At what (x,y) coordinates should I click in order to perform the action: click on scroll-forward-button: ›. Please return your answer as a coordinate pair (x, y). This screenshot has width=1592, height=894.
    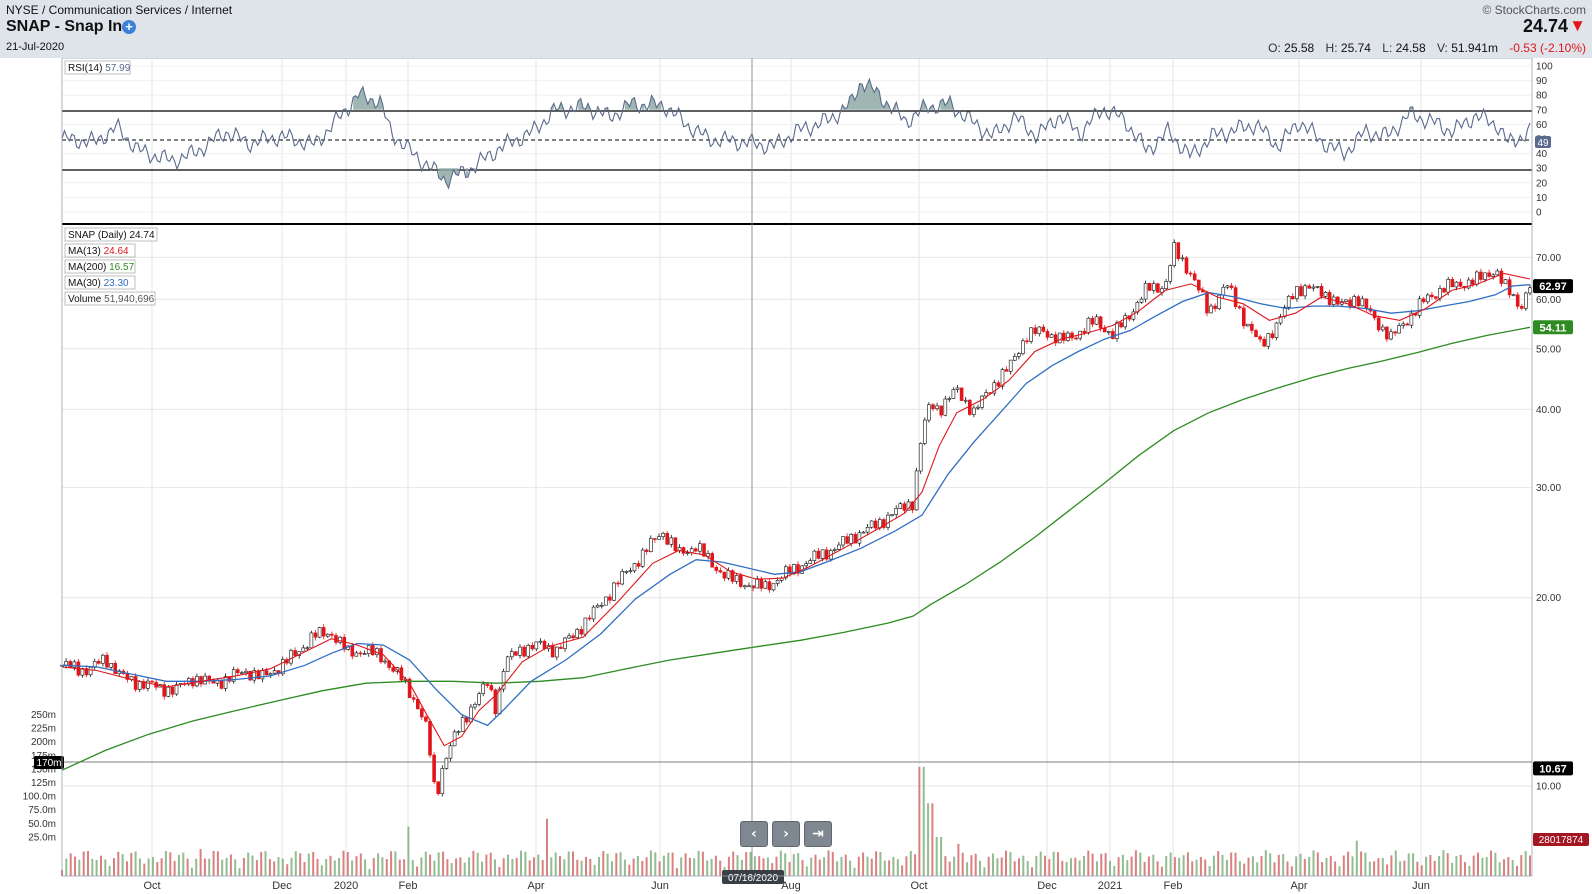
    Looking at the image, I should click on (786, 834).